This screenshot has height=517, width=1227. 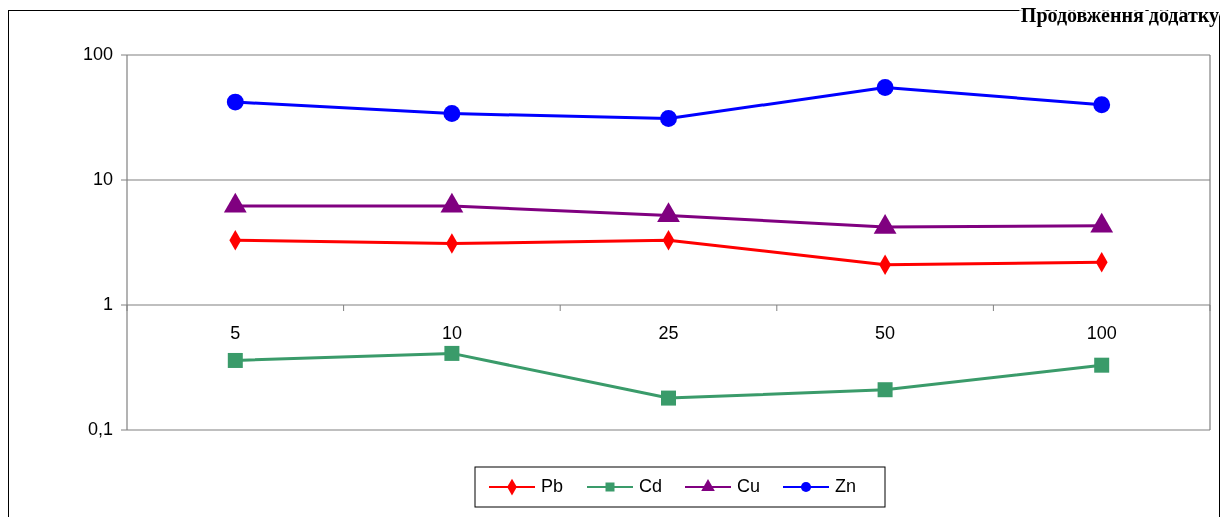 I want to click on y-tick-label: 0,1, so click(x=100, y=428).